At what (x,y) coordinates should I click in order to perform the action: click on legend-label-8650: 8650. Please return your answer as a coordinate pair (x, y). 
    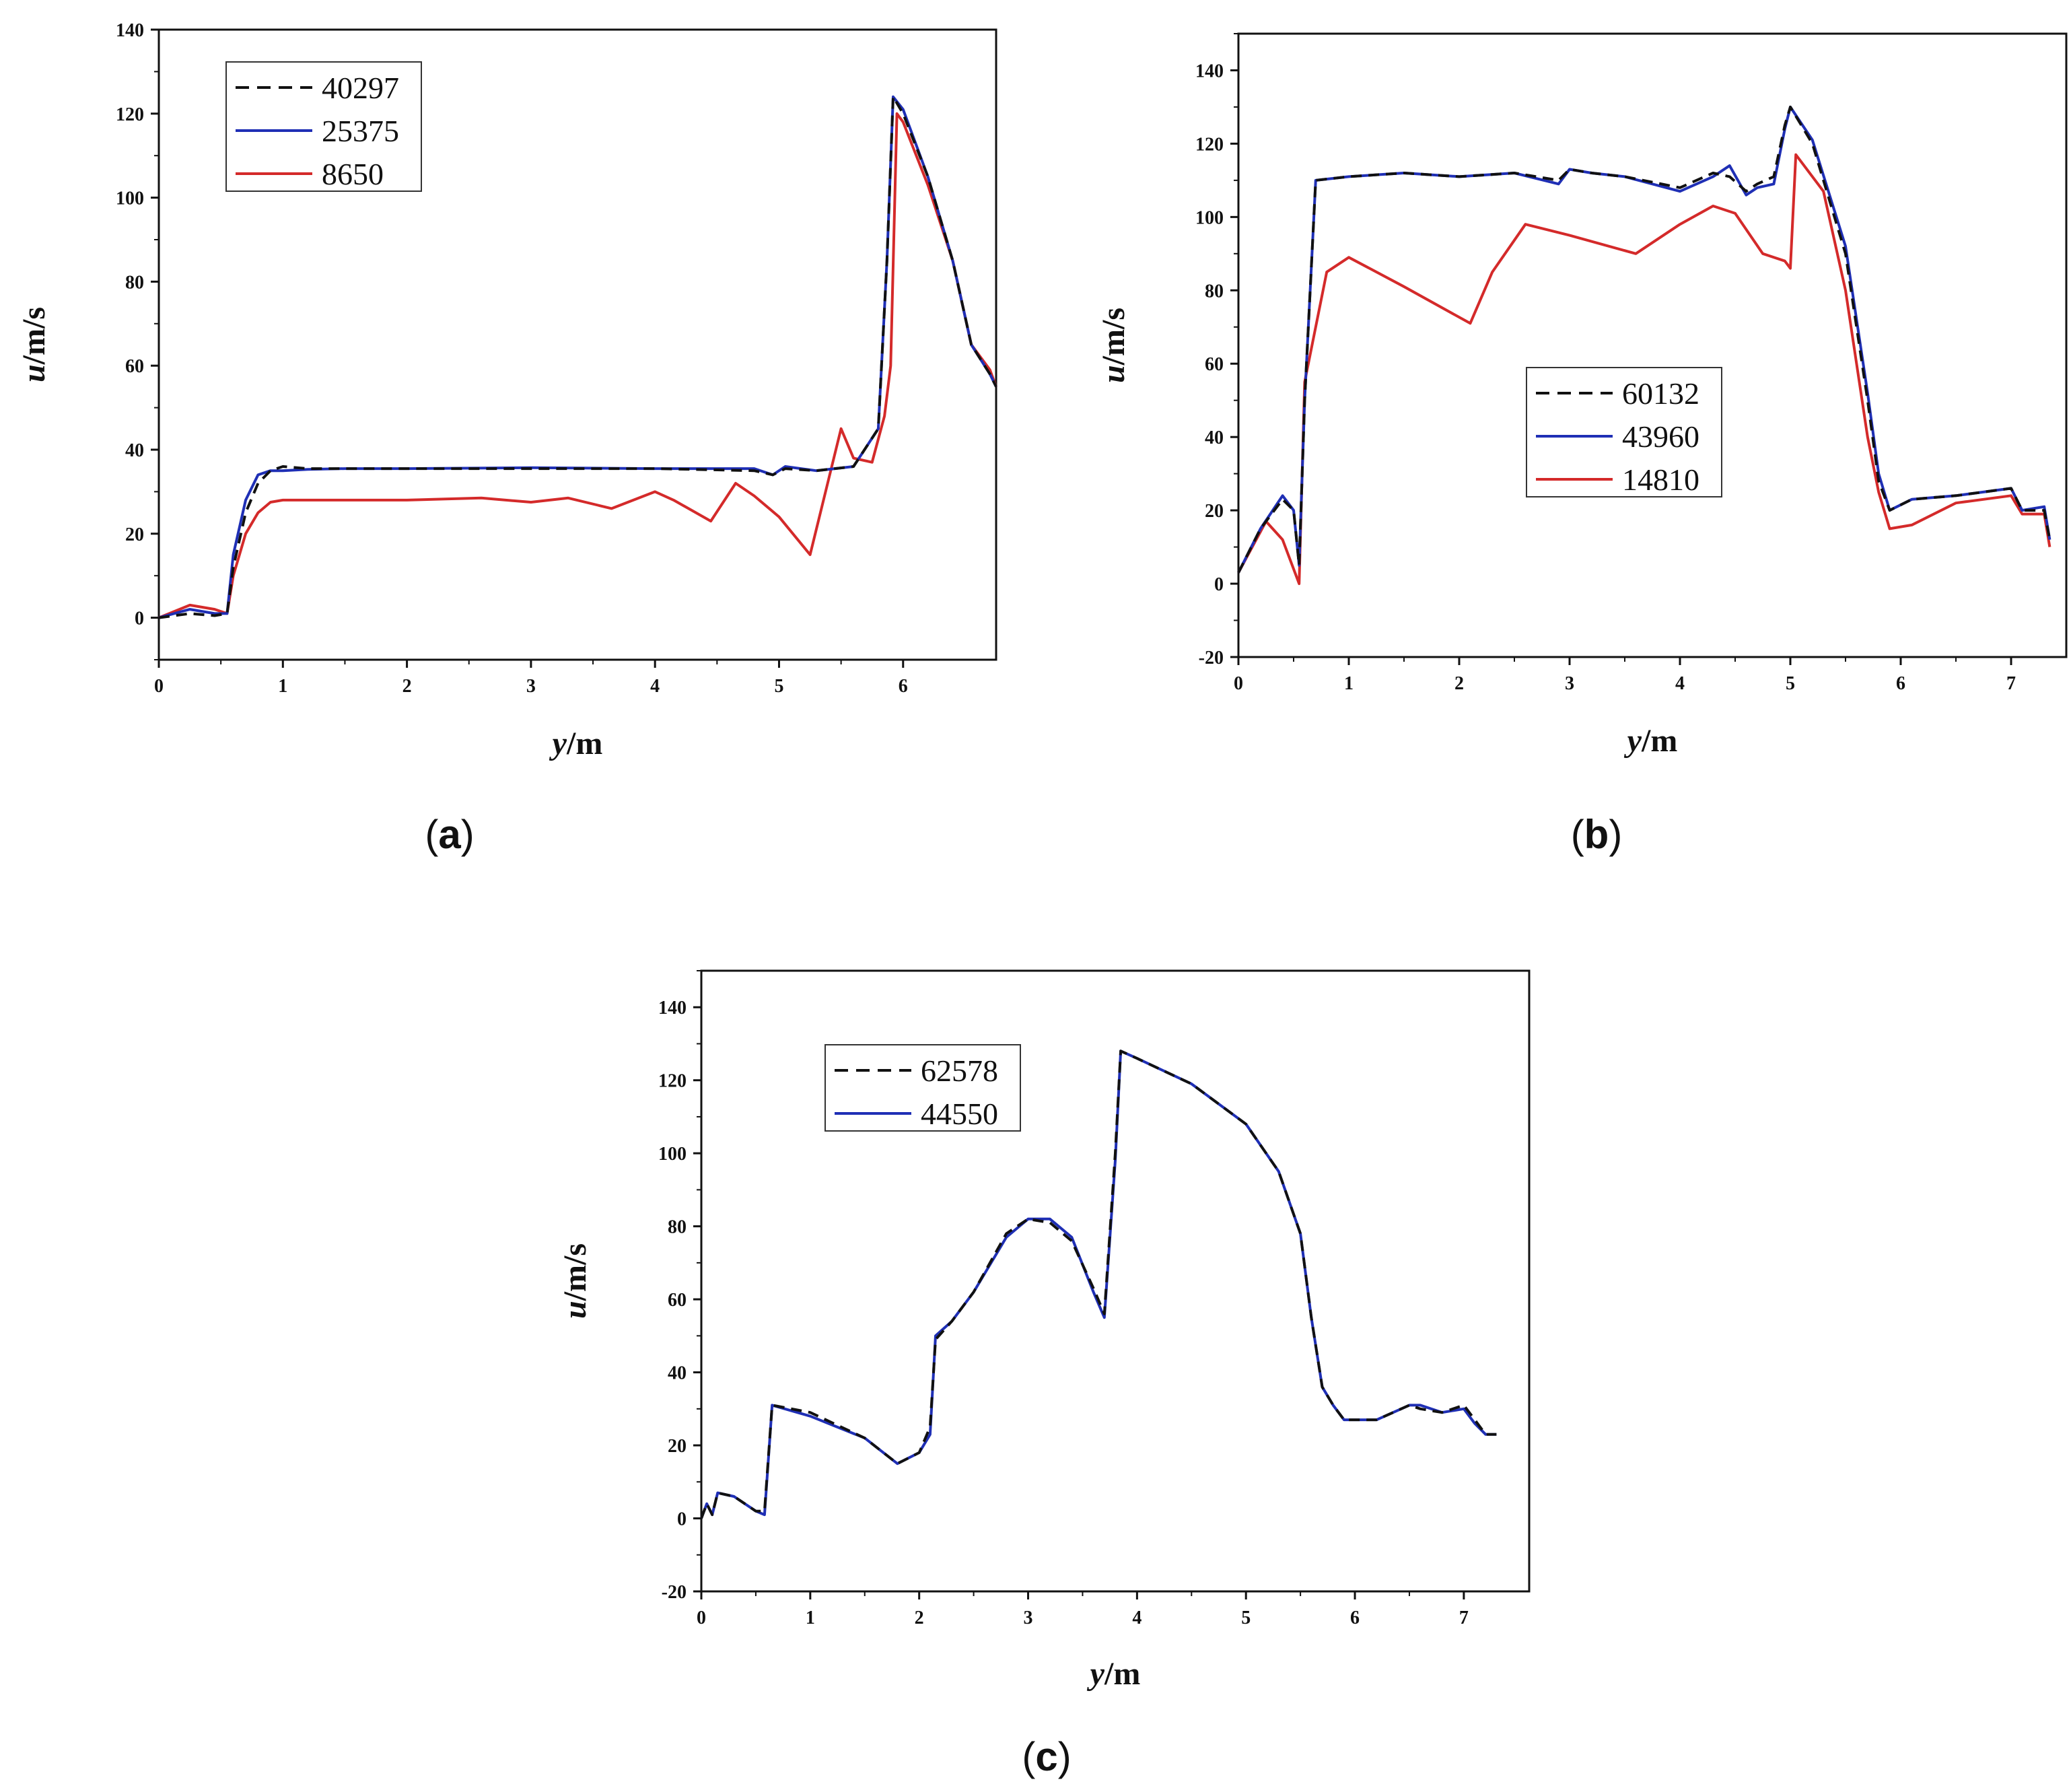
    Looking at the image, I should click on (353, 174).